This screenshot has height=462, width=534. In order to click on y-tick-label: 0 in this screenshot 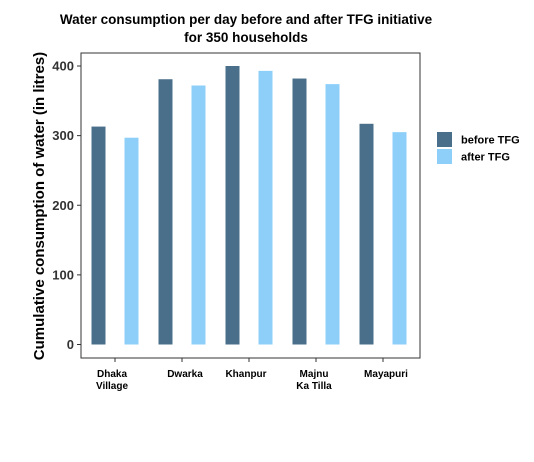, I will do `click(70, 344)`.